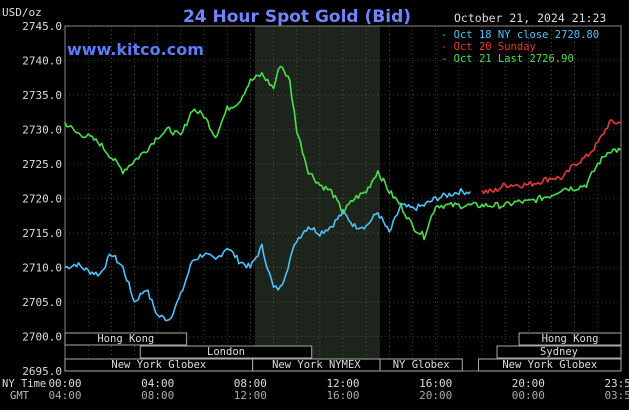 The image size is (629, 410). What do you see at coordinates (42, 95) in the screenshot?
I see `y-tick-label: 2735.0` at bounding box center [42, 95].